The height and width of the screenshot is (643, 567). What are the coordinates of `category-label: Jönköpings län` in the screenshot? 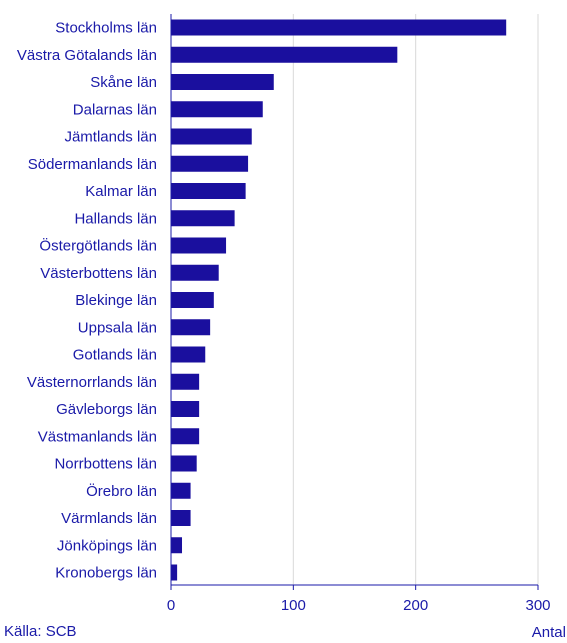 It's located at (107, 545).